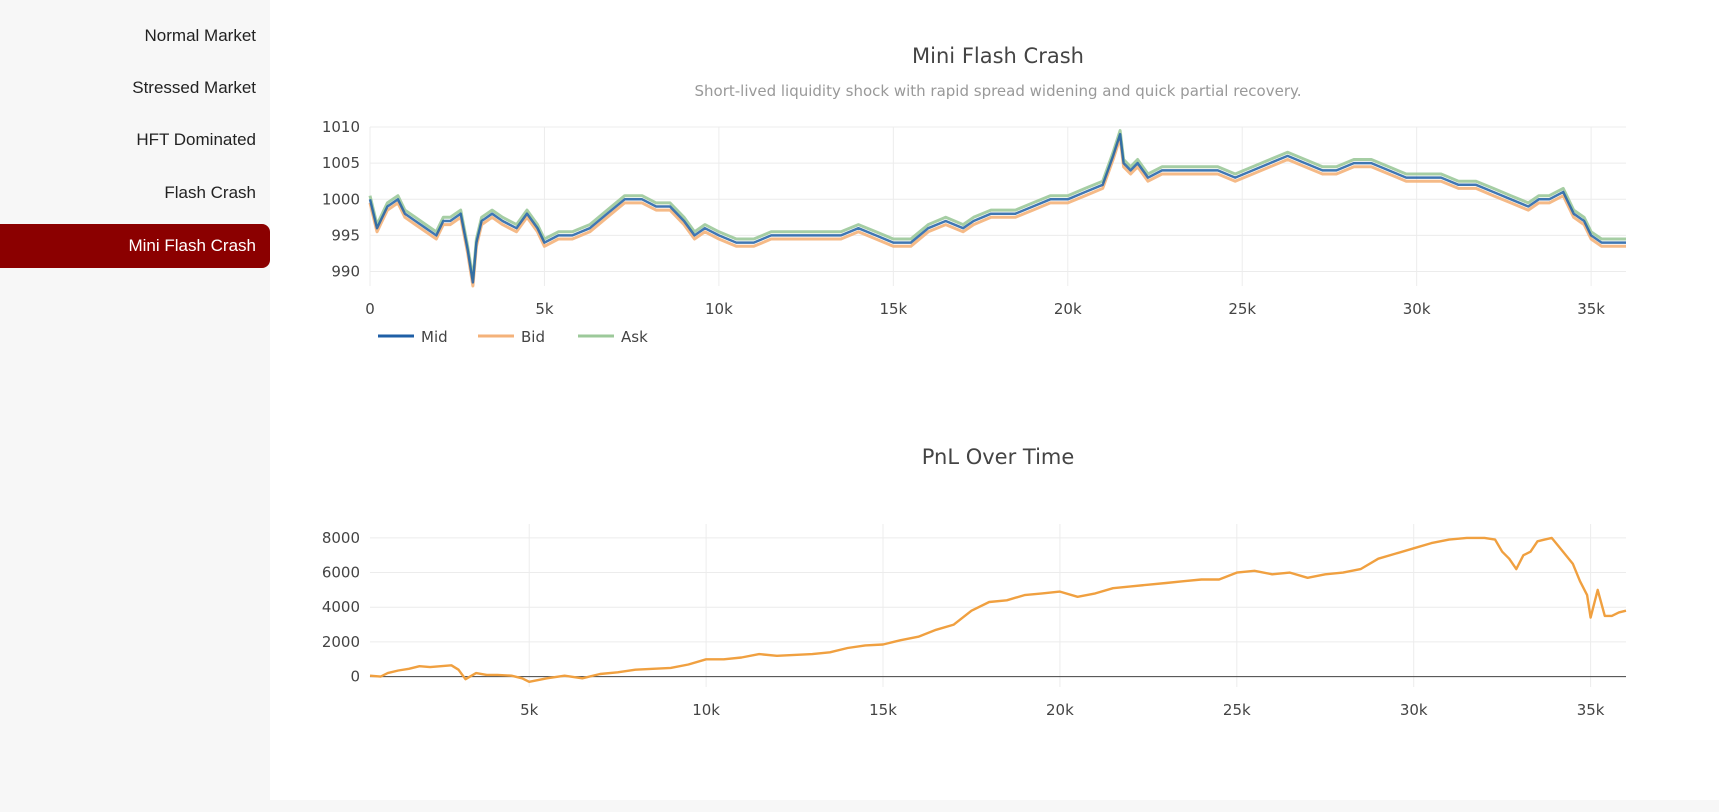 This screenshot has width=1719, height=812. Describe the element at coordinates (341, 642) in the screenshot. I see `y-tick-label: 2000` at that location.